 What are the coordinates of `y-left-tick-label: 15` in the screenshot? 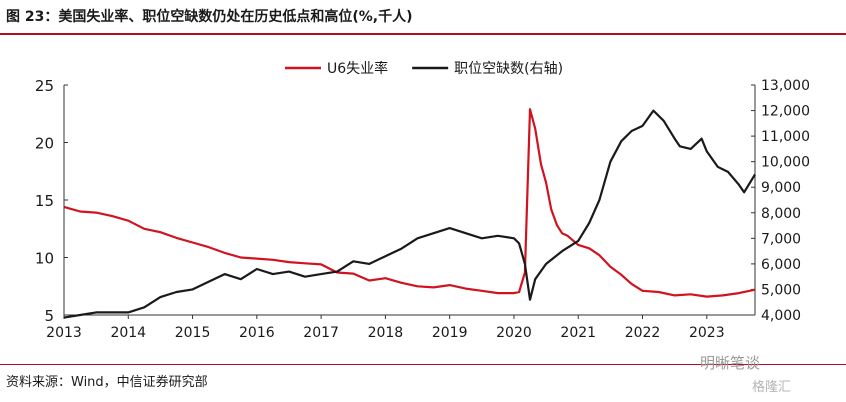 It's located at (44, 201).